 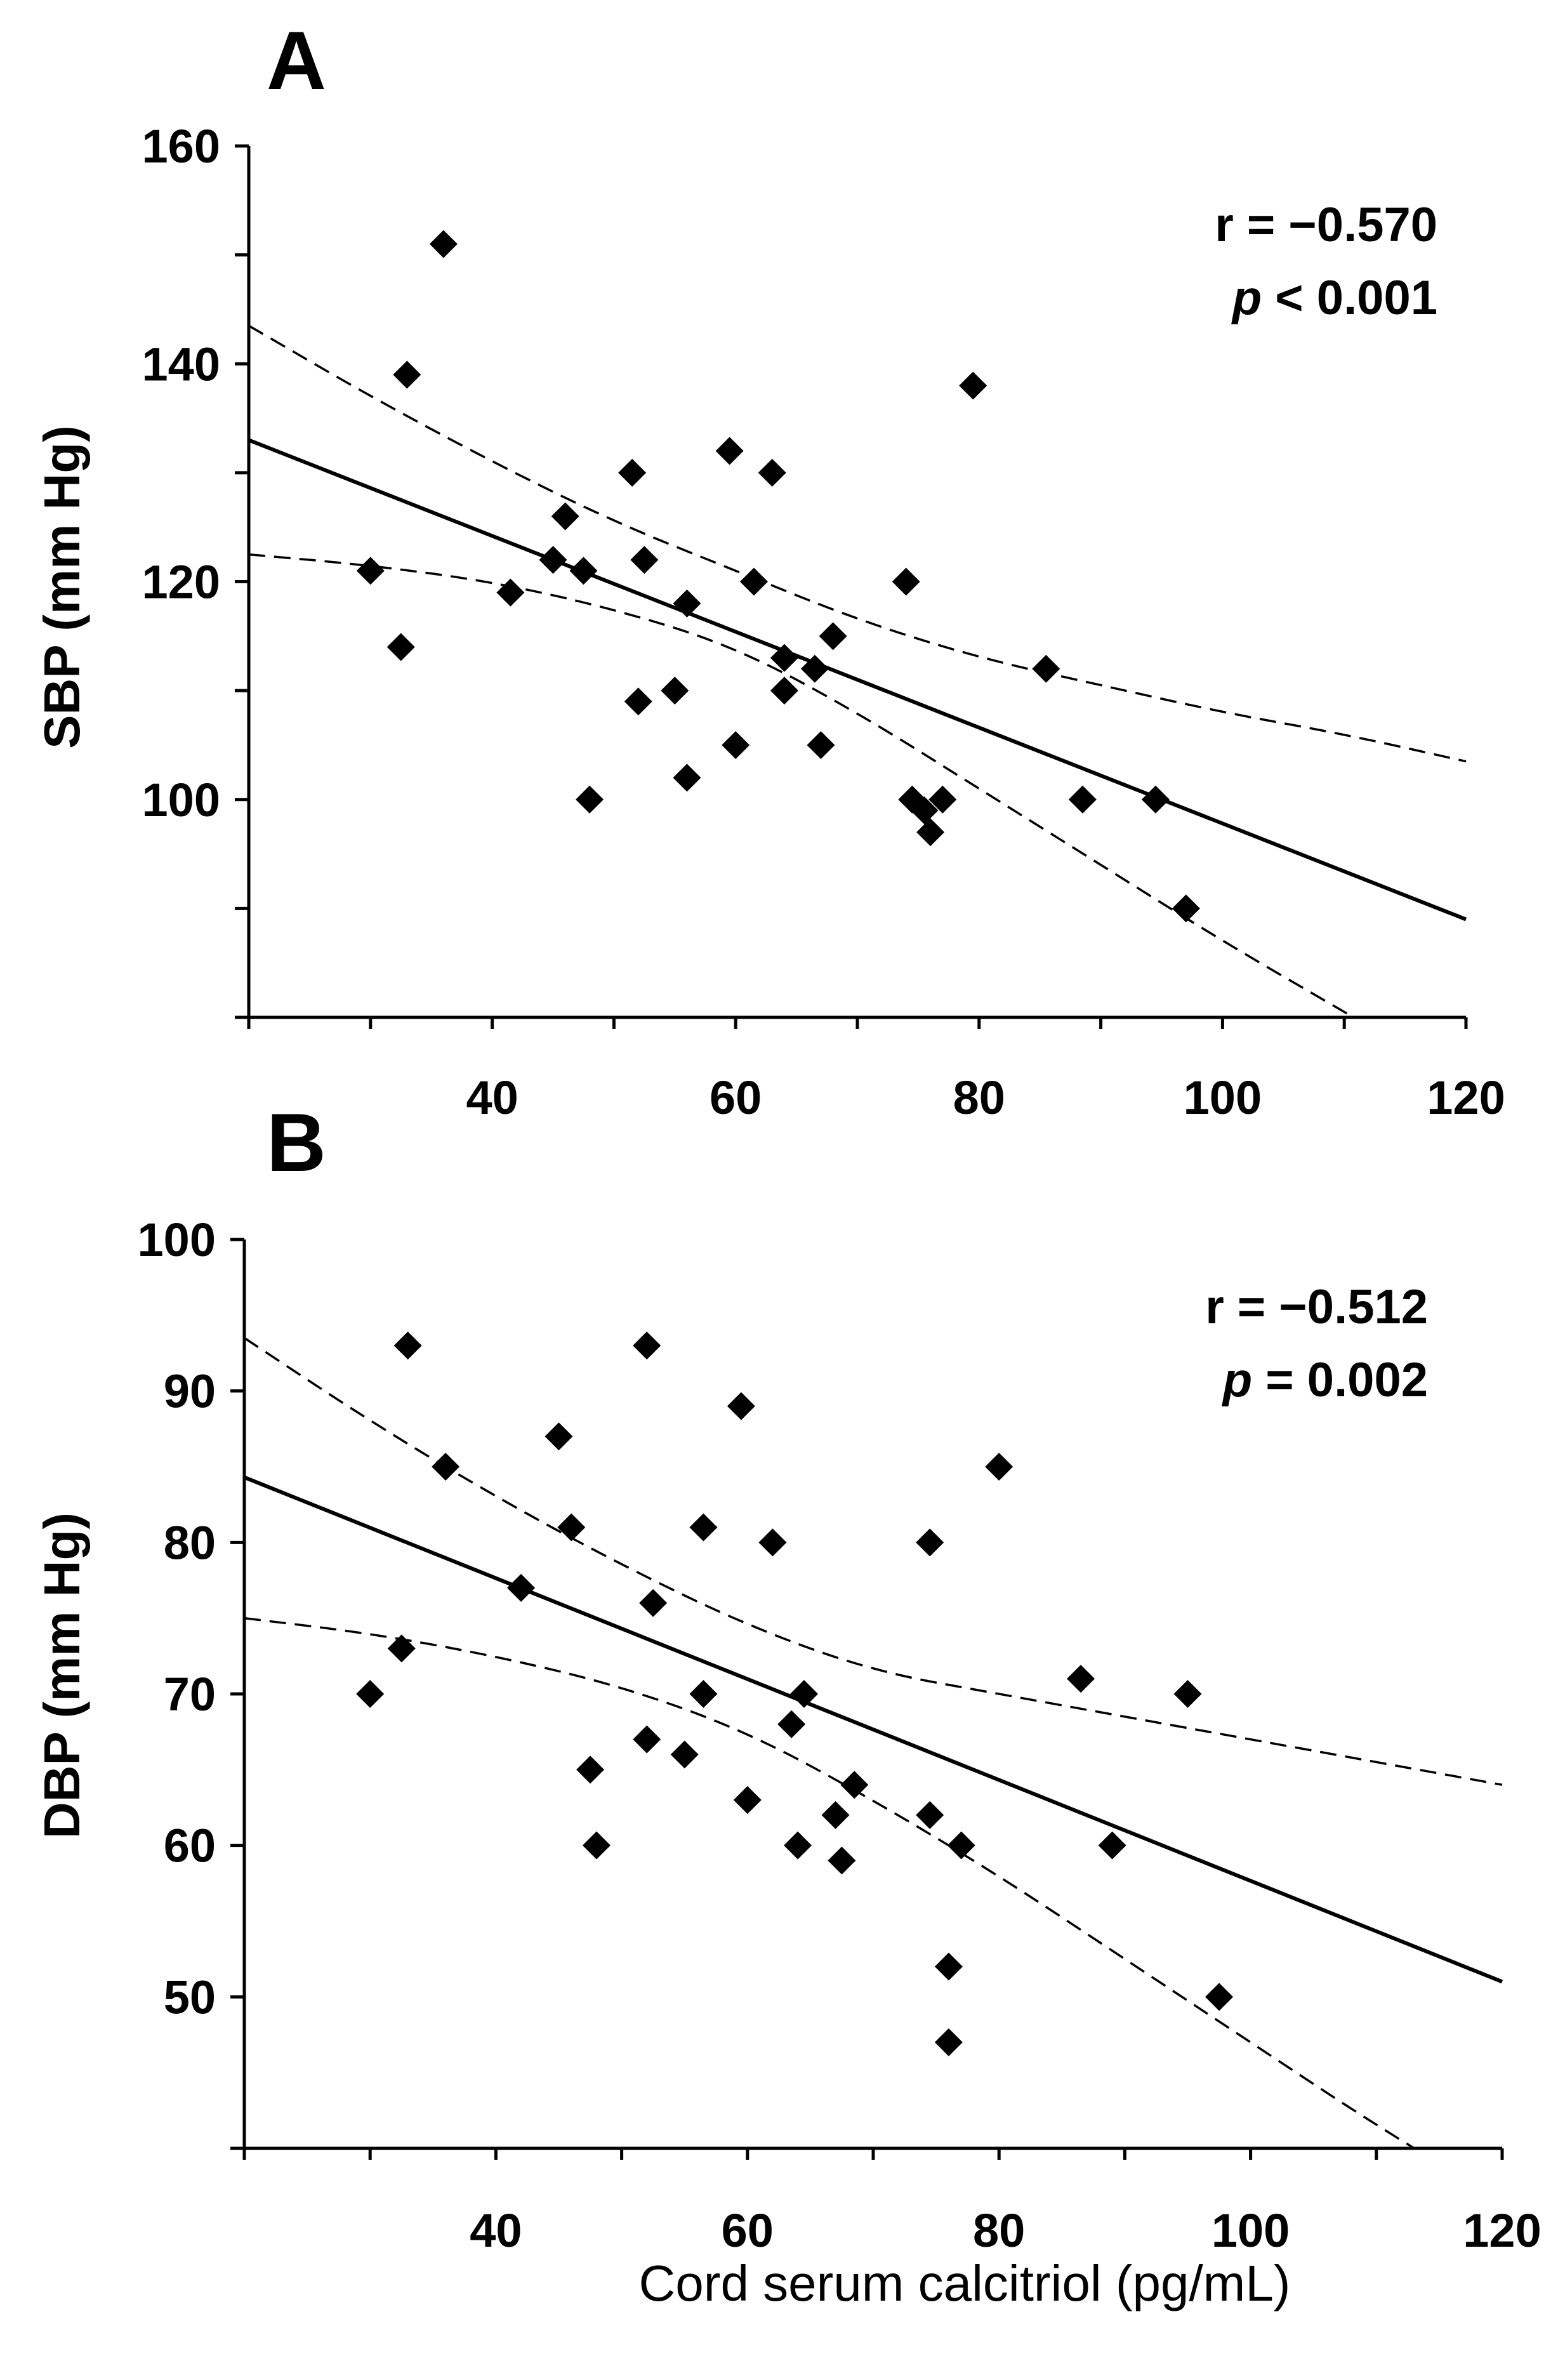 What do you see at coordinates (858, 543) in the screenshot?
I see `panel-a-ci-upper-line` at bounding box center [858, 543].